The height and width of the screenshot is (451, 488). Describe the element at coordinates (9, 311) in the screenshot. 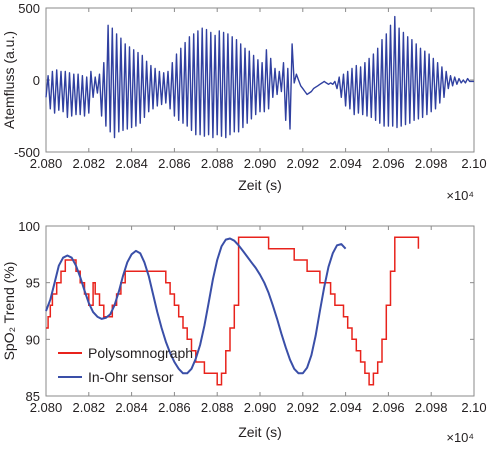

I see `spo2-y-axis-title: SpO₂ Trend (%)` at that location.